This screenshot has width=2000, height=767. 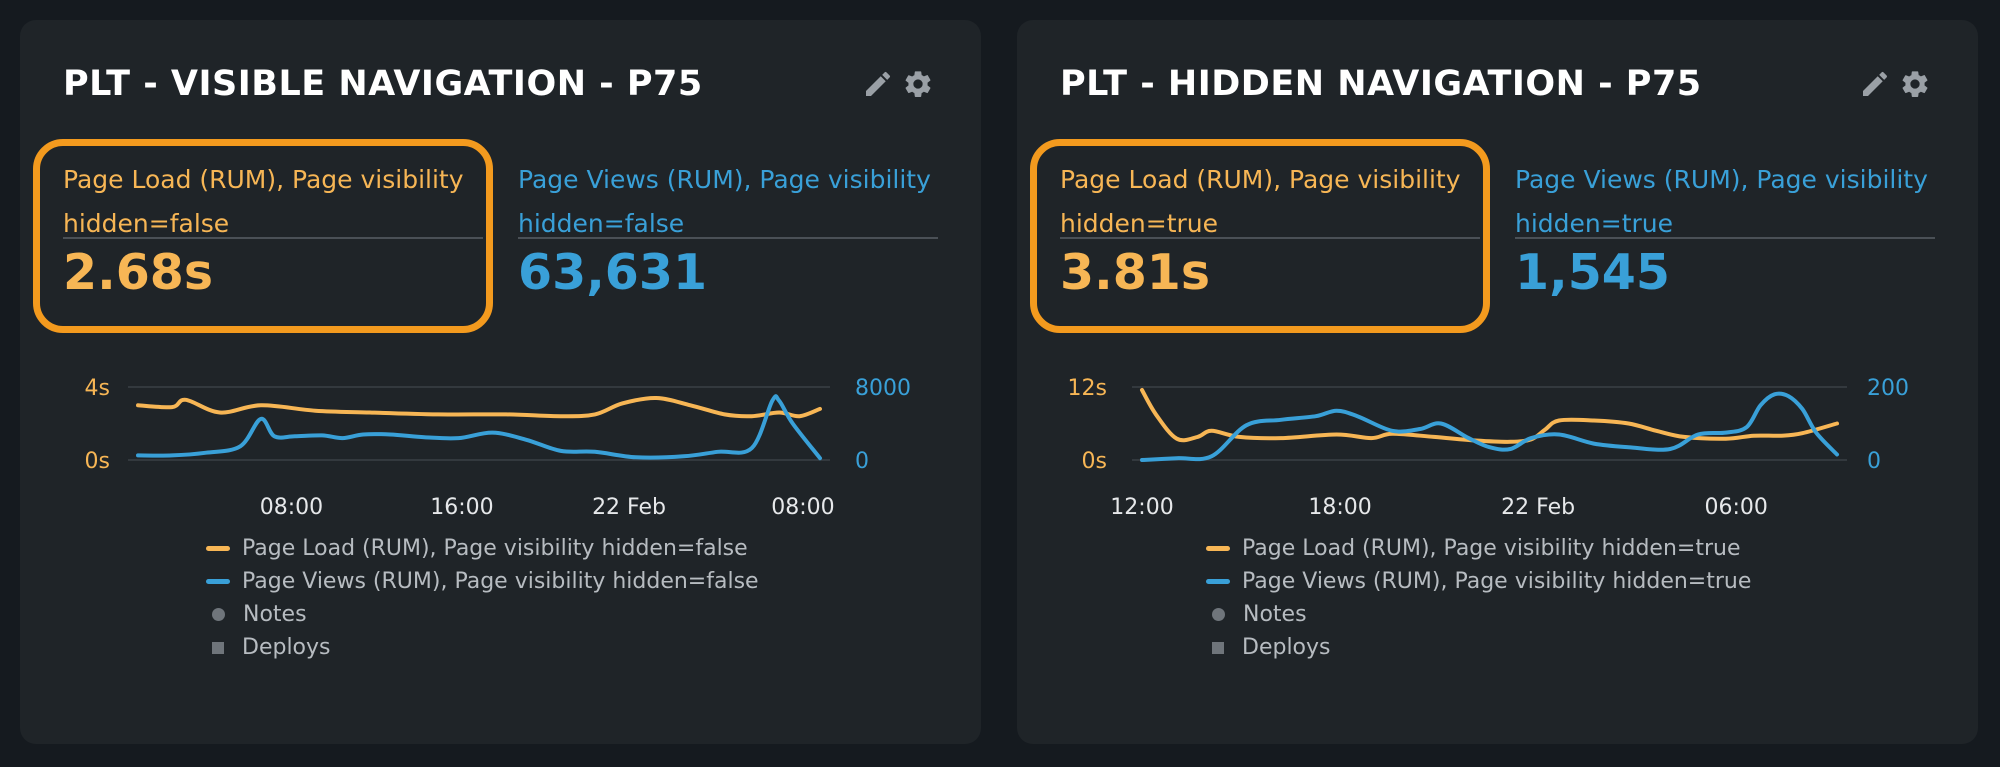 What do you see at coordinates (1736, 507) in the screenshot?
I see `x-tick-label: 06:00` at bounding box center [1736, 507].